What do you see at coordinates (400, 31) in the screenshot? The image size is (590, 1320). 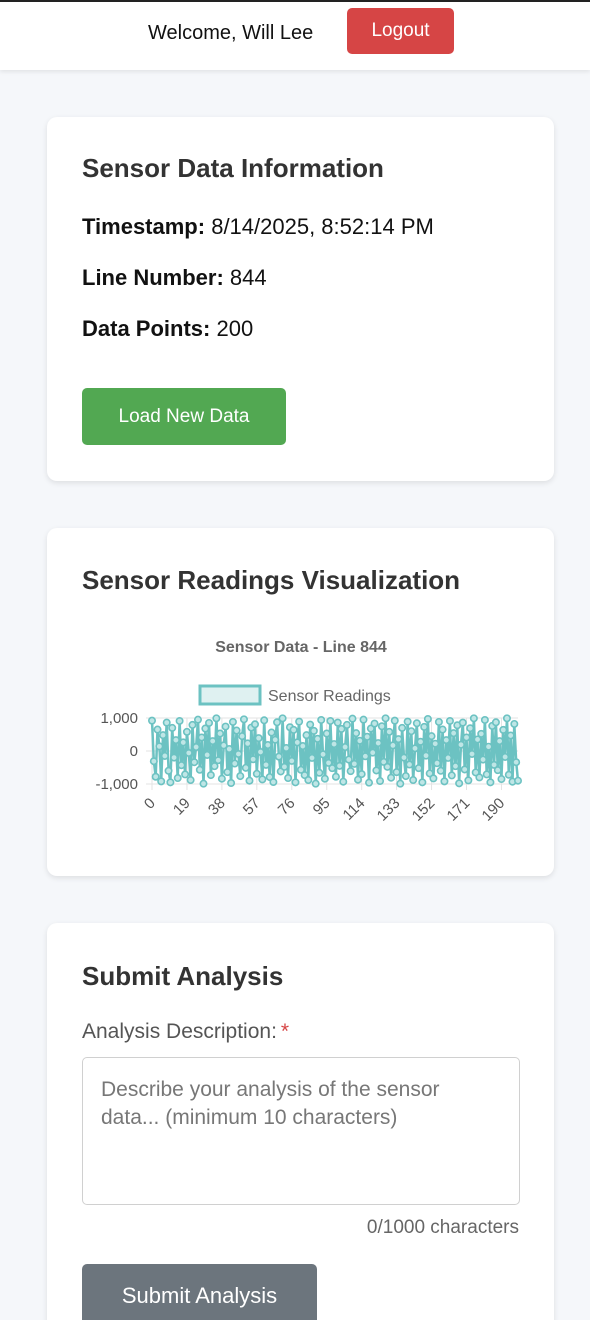 I see `logout-button: Logout` at bounding box center [400, 31].